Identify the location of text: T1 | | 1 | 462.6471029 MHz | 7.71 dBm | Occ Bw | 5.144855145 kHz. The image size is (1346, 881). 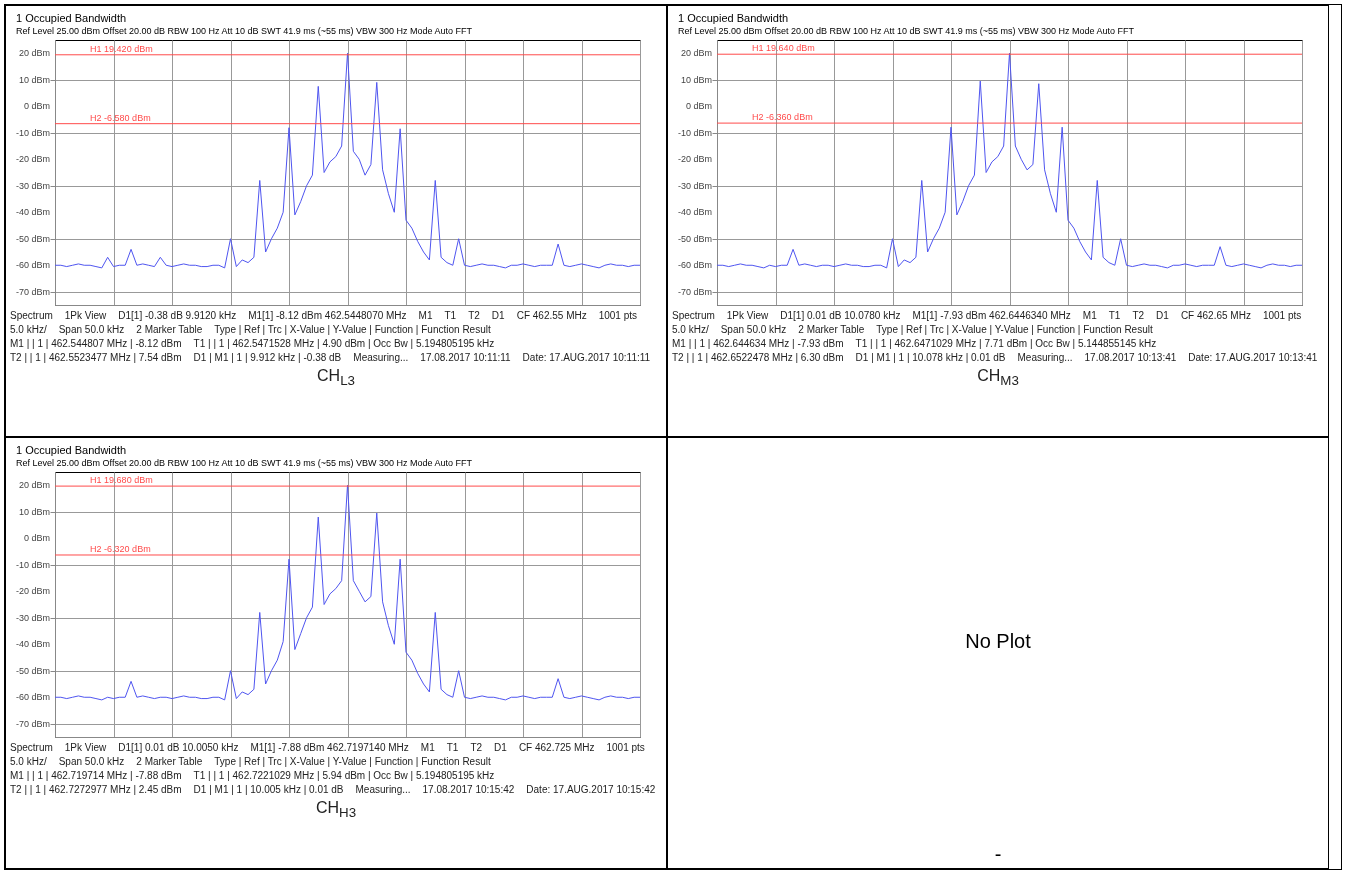
(1006, 344).